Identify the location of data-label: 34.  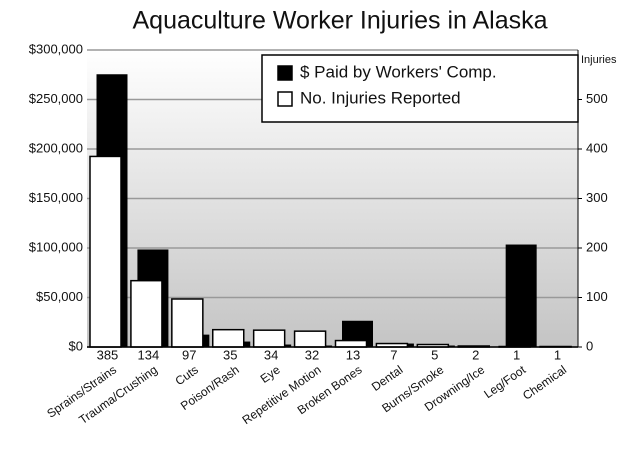
(271, 354).